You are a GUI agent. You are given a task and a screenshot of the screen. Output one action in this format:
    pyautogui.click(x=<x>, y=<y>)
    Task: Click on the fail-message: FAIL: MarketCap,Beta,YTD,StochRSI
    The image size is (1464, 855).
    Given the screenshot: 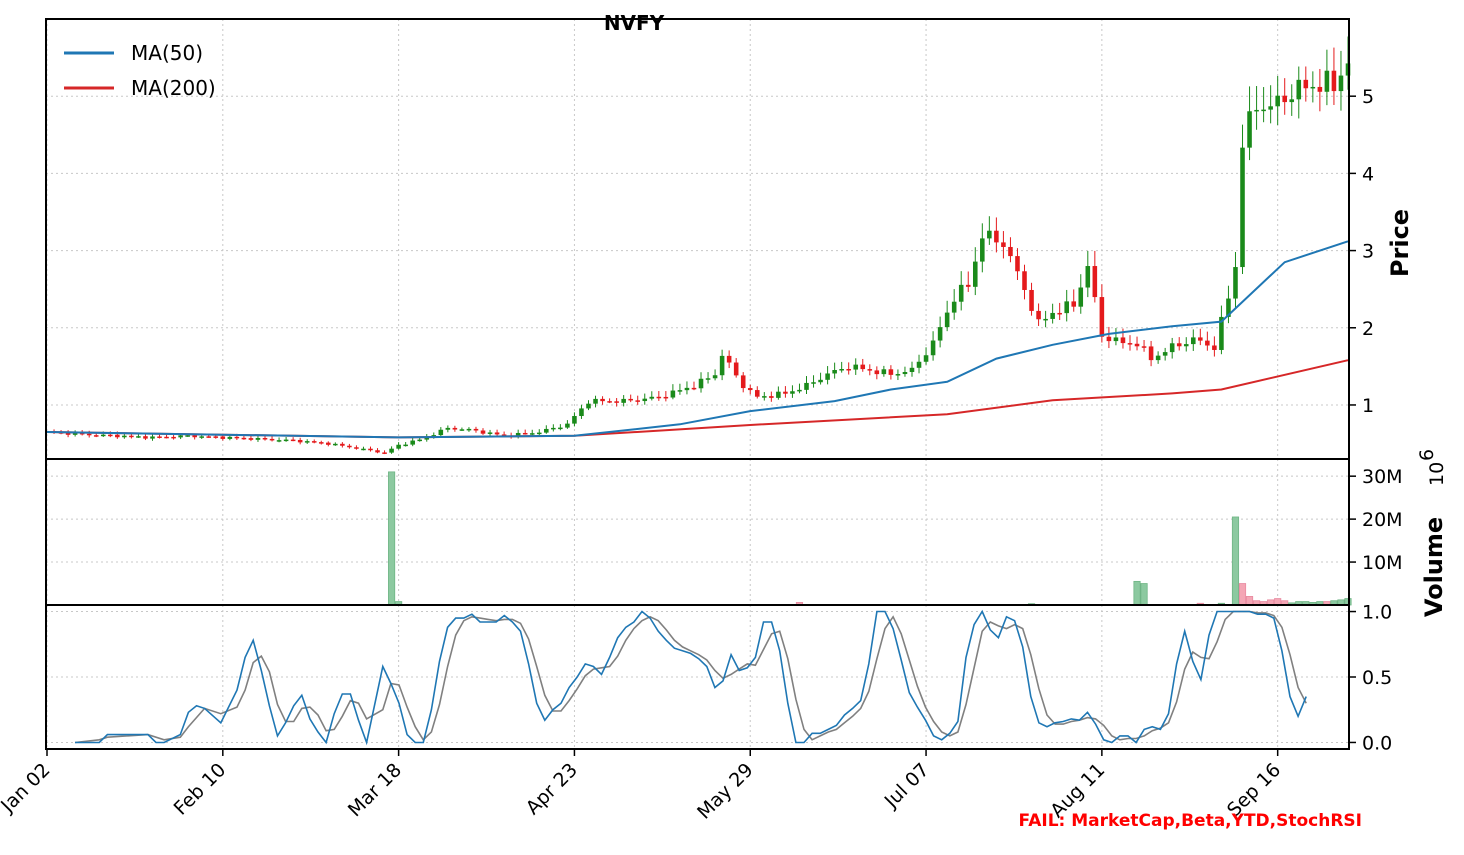 What is the action you would take?
    pyautogui.click(x=1190, y=821)
    